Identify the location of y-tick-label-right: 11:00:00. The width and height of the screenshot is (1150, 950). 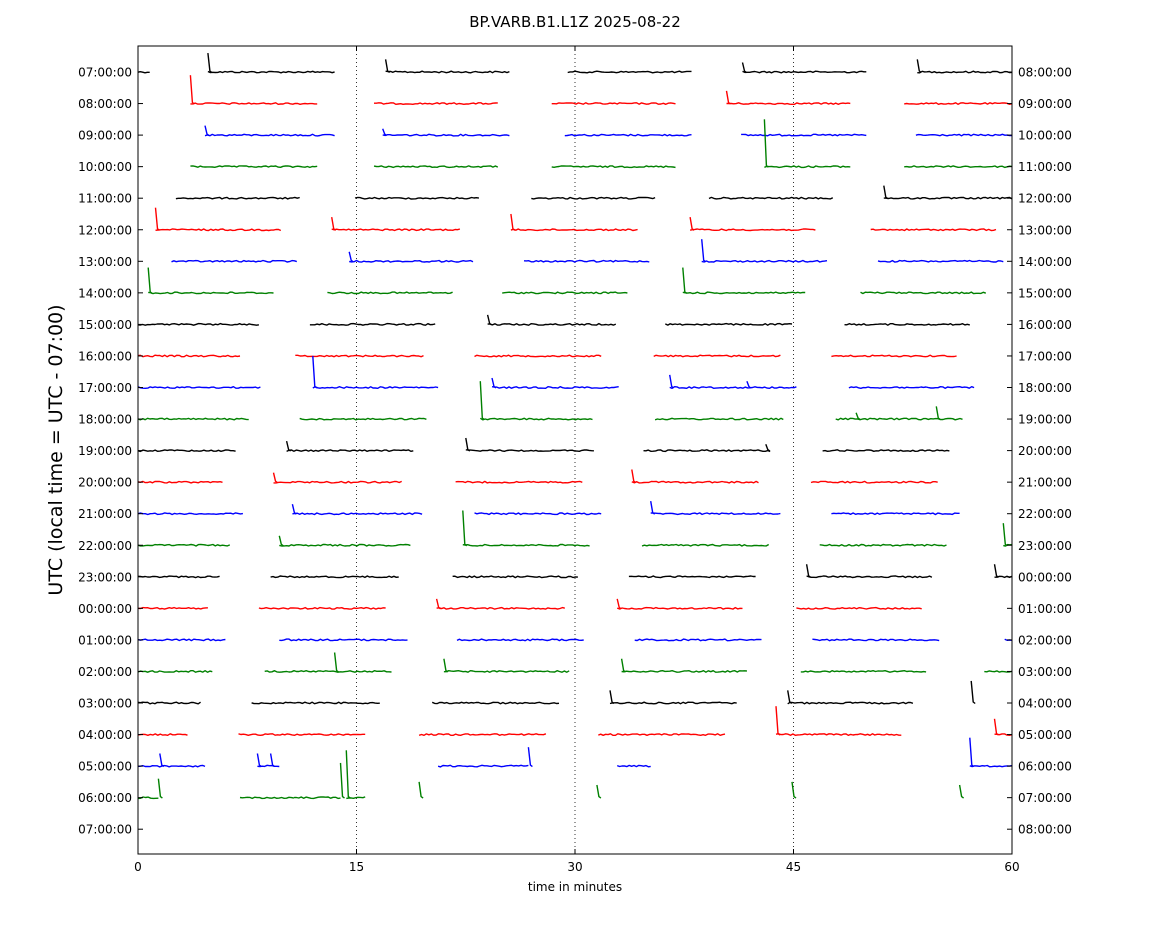
(1045, 167).